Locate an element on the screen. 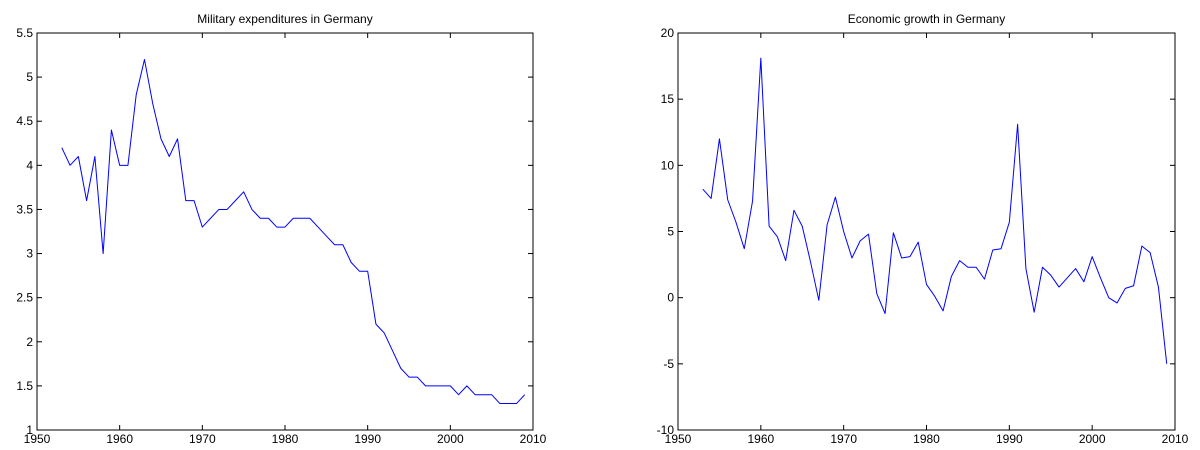 The width and height of the screenshot is (1200, 450). y-tick-label: 2.5 is located at coordinates (24, 298).